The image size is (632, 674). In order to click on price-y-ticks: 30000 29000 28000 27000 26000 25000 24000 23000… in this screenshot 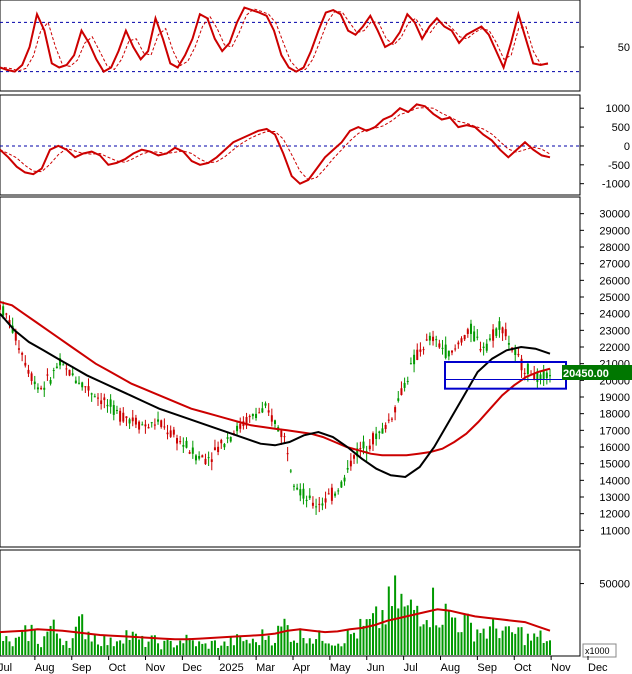, I will do `click(605, 373)`.